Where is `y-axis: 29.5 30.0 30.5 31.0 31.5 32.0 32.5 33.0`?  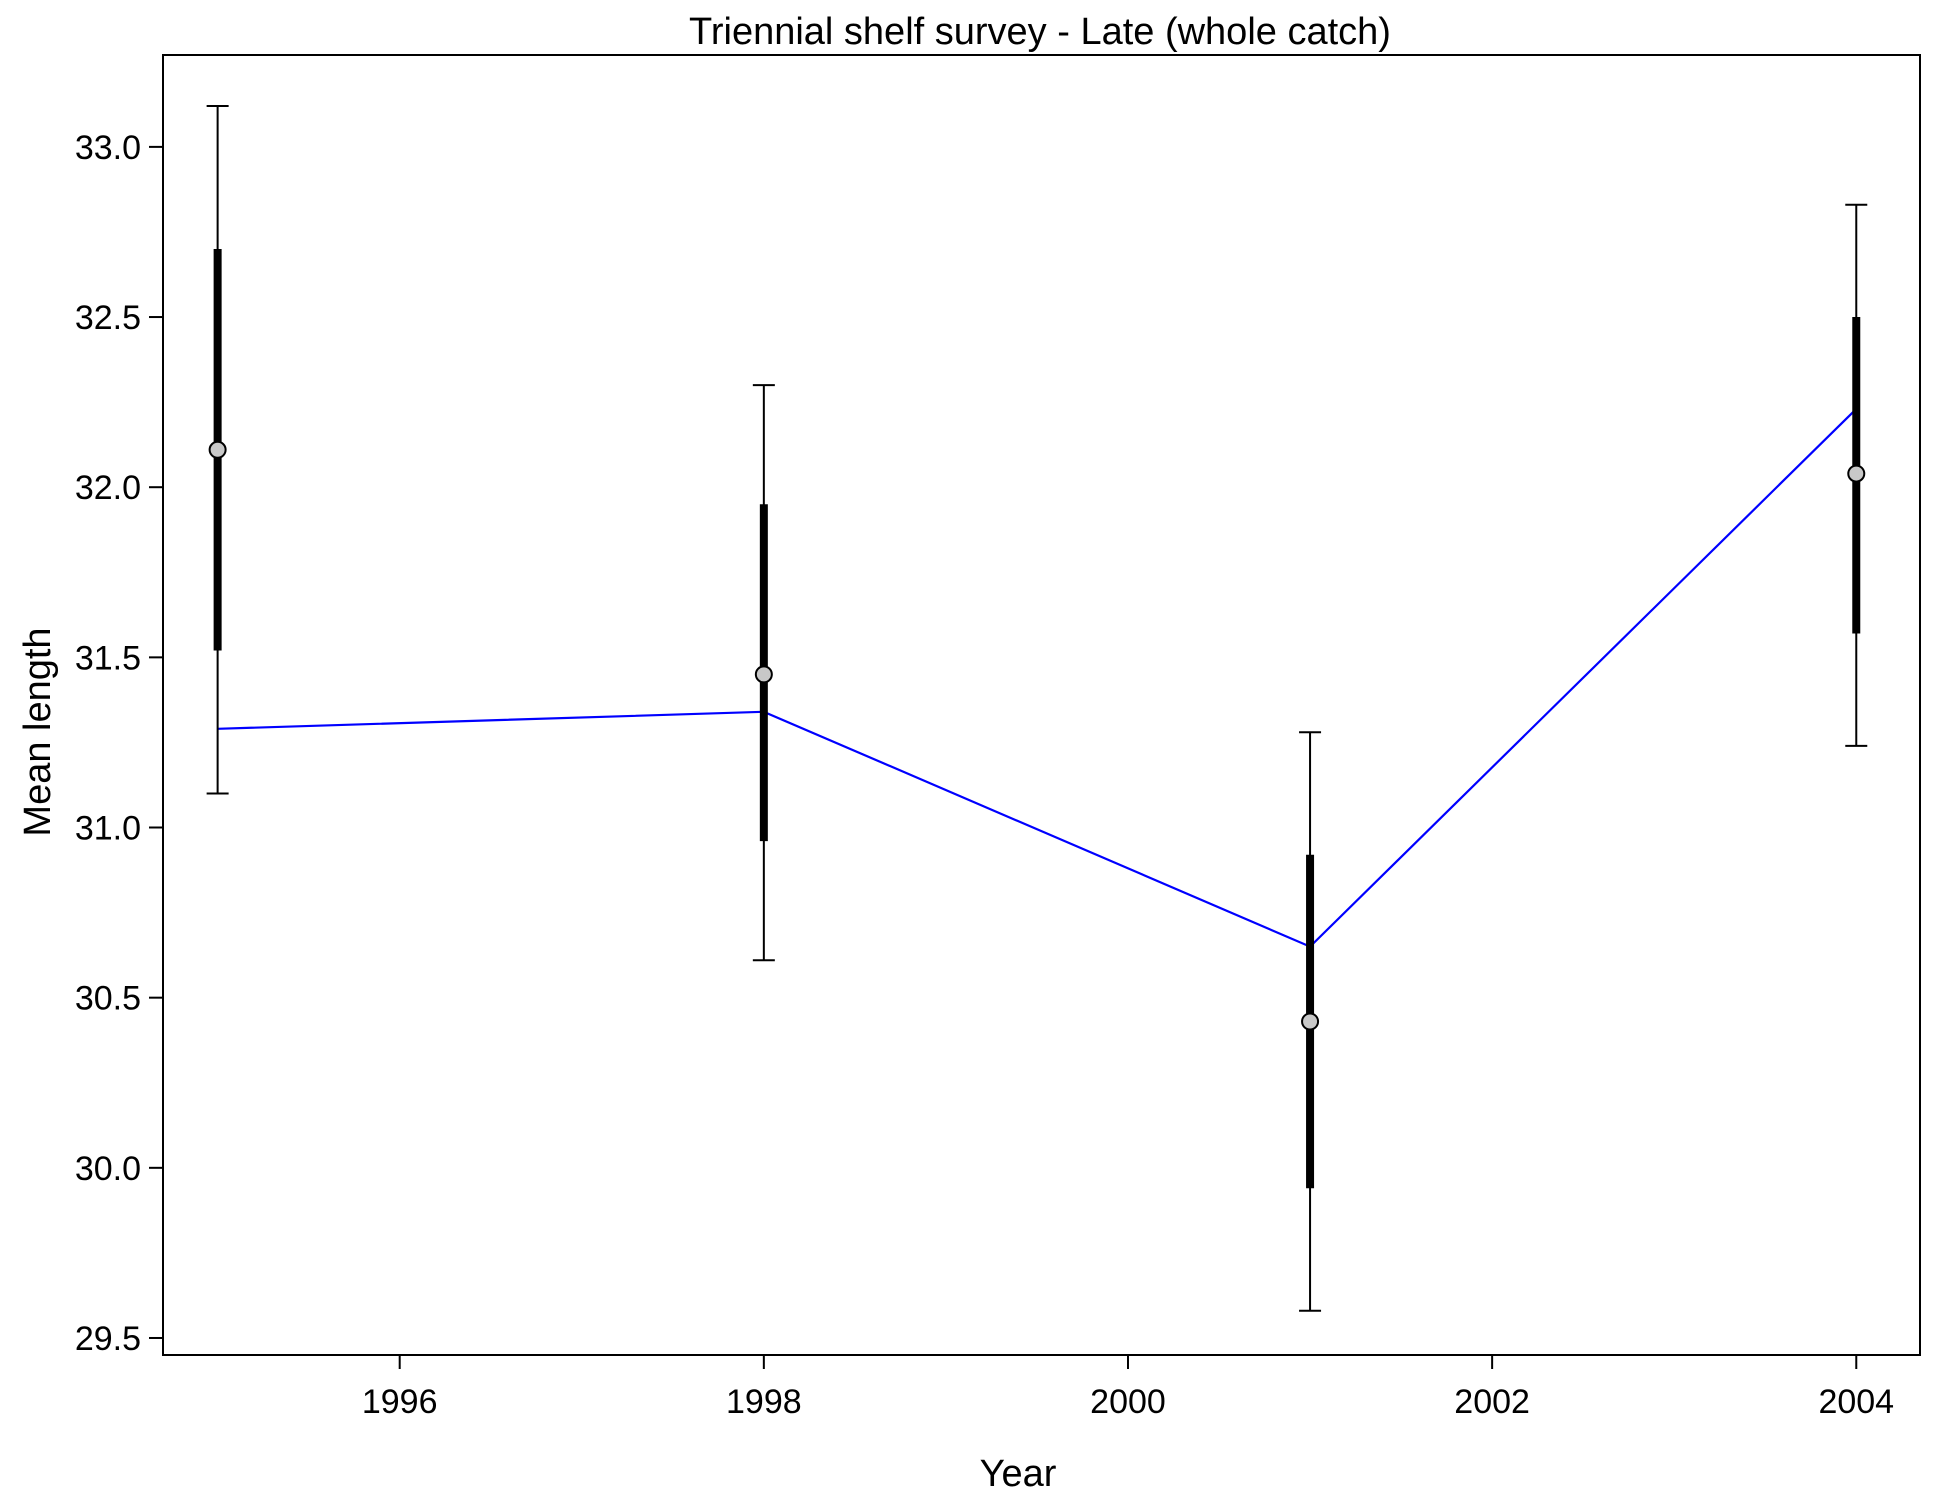
y-axis: 29.5 30.0 30.5 31.0 31.5 32.0 32.5 33.0 is located at coordinates (119, 743).